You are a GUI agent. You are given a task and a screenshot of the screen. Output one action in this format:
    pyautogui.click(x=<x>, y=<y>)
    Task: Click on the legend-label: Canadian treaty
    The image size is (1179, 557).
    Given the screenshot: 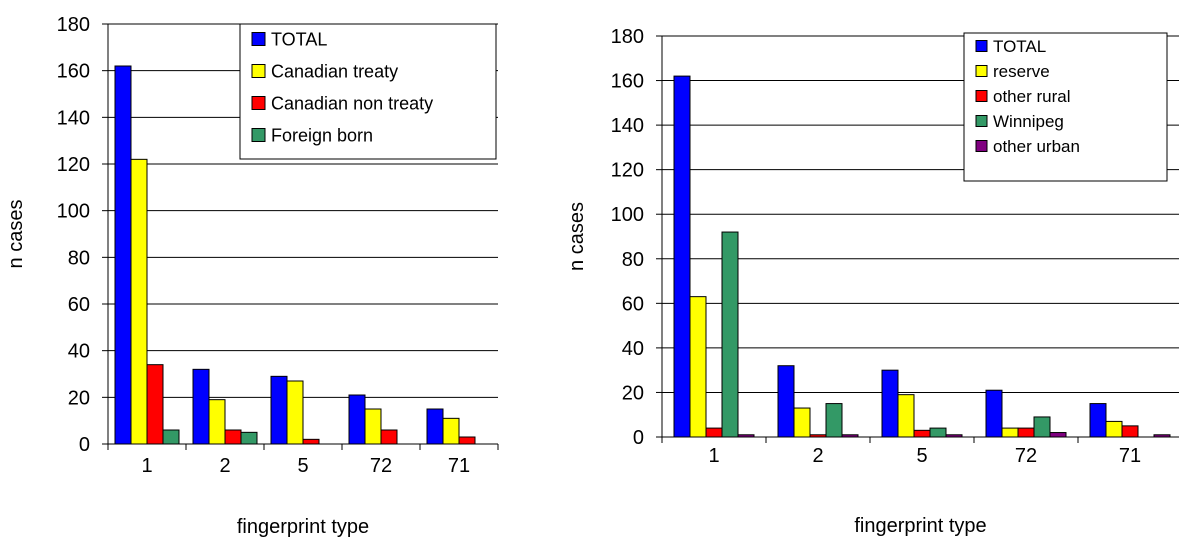 What is the action you would take?
    pyautogui.click(x=334, y=71)
    